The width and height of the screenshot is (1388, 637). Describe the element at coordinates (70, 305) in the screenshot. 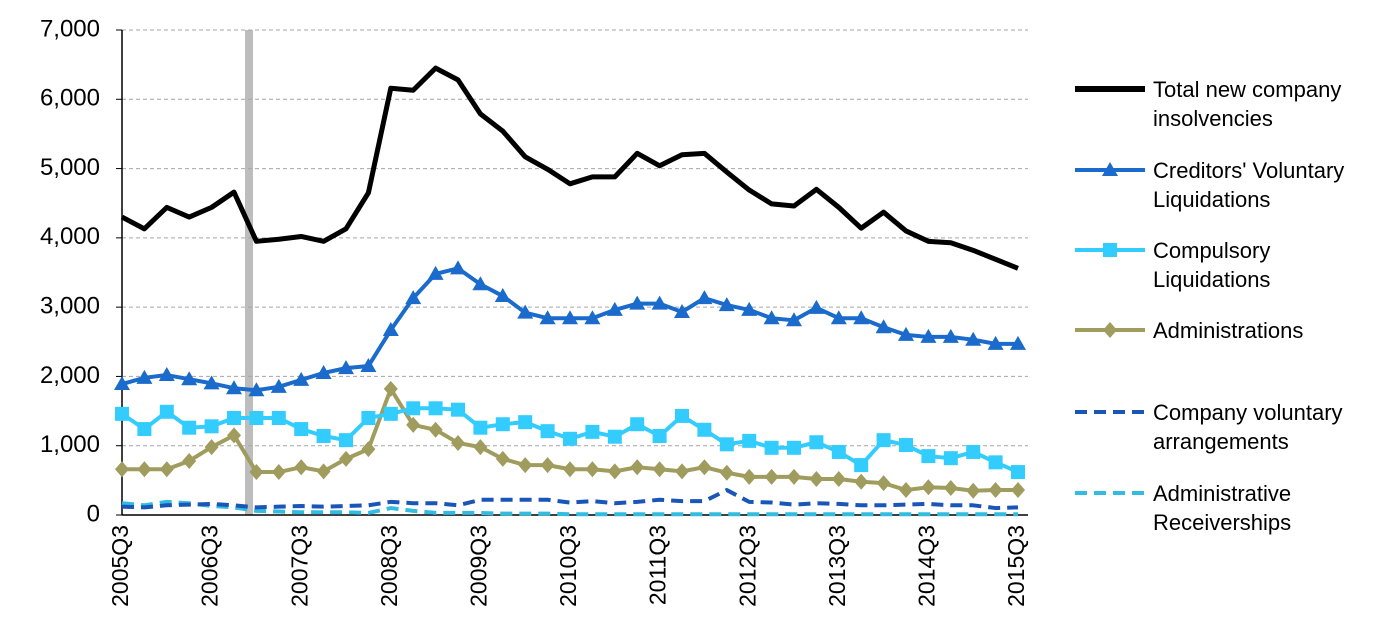

I see `y-tick-label: 3,000` at that location.